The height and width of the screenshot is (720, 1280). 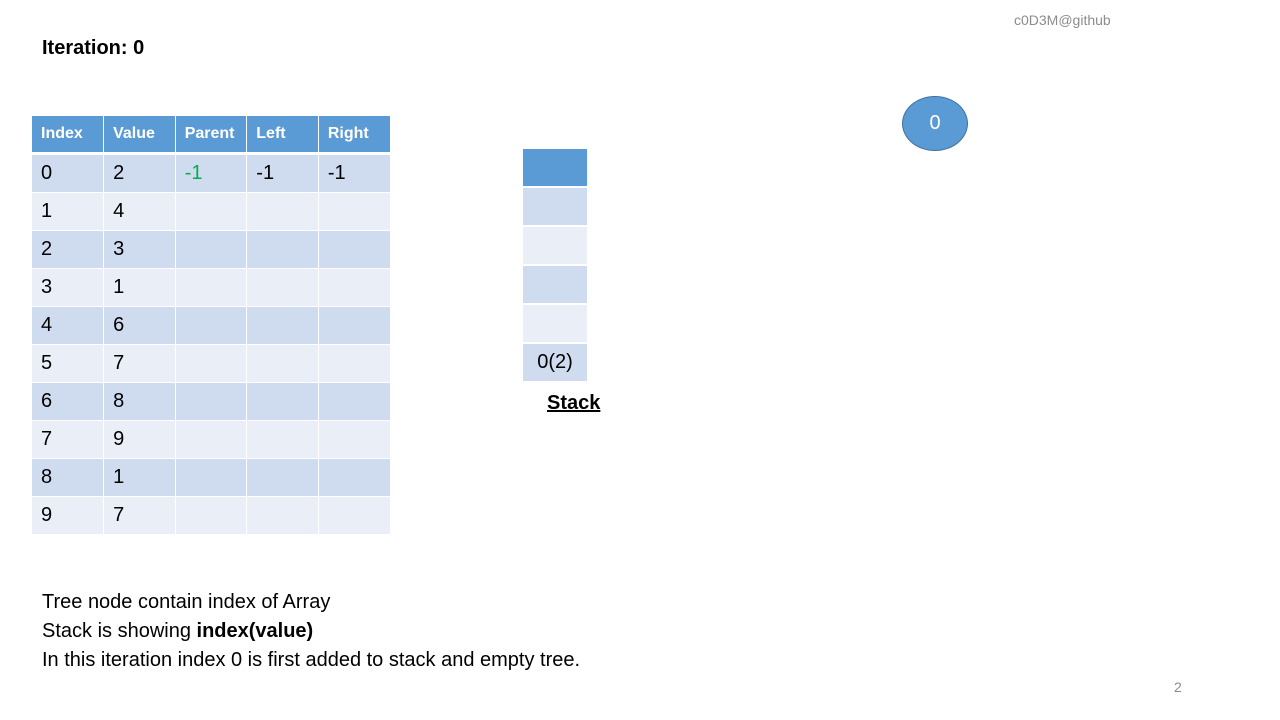 I want to click on cell-index: 2, so click(x=68, y=249).